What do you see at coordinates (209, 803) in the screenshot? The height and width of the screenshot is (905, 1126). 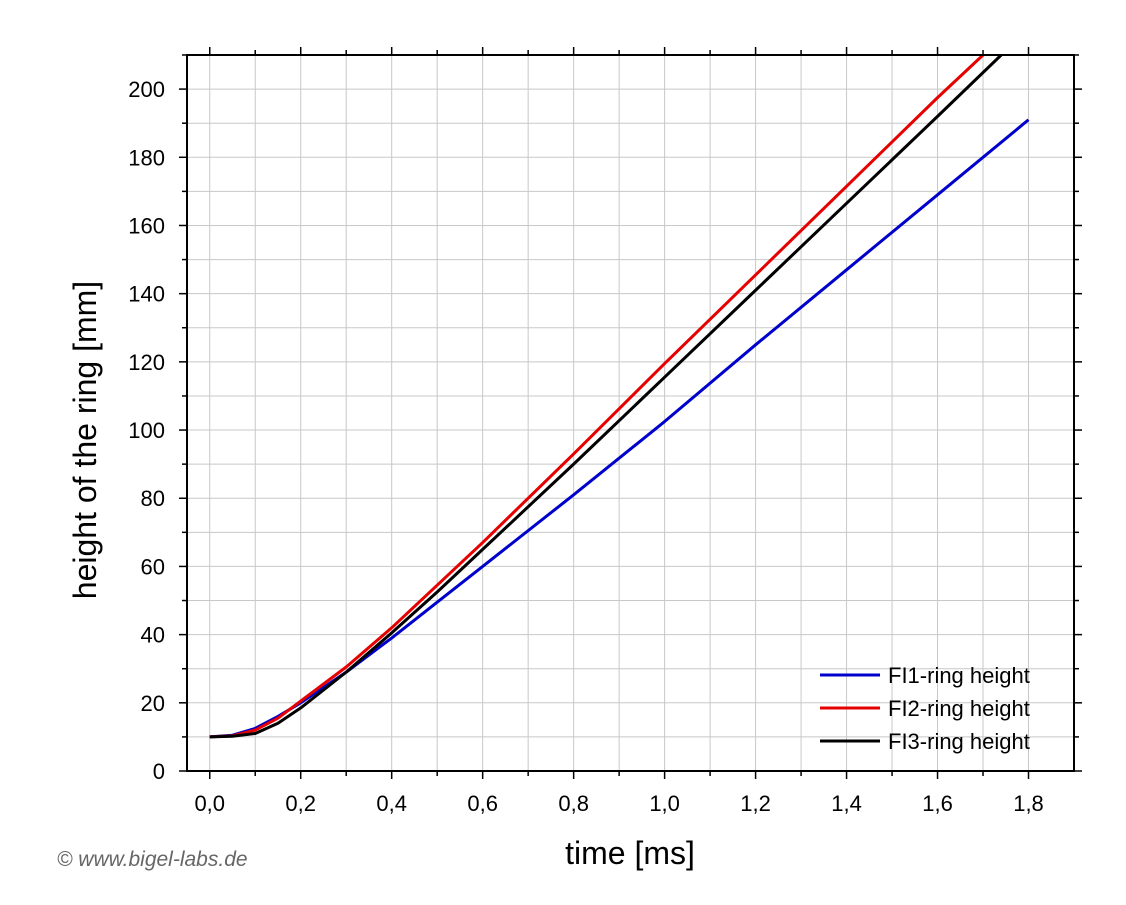 I see `x-tick-label: 0,0` at bounding box center [209, 803].